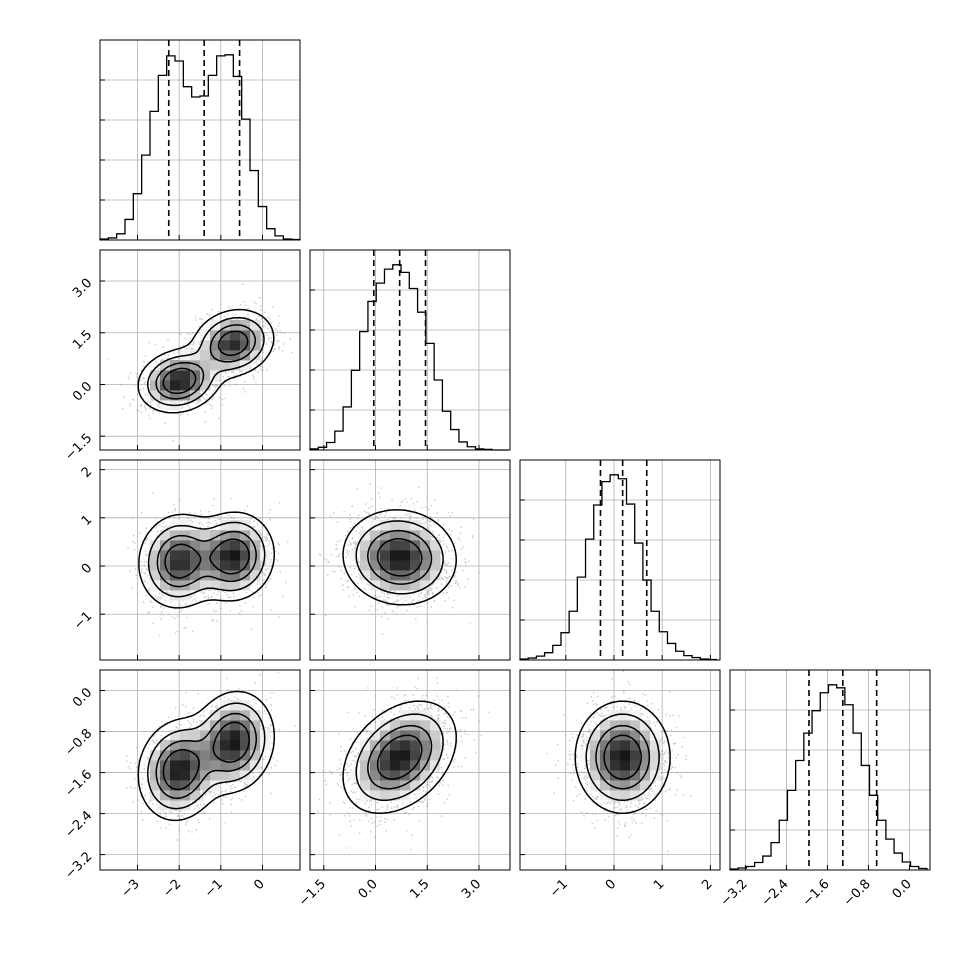 This screenshot has width=970, height=970. What do you see at coordinates (82, 339) in the screenshot?
I see `y-tick-label: 1.5` at bounding box center [82, 339].